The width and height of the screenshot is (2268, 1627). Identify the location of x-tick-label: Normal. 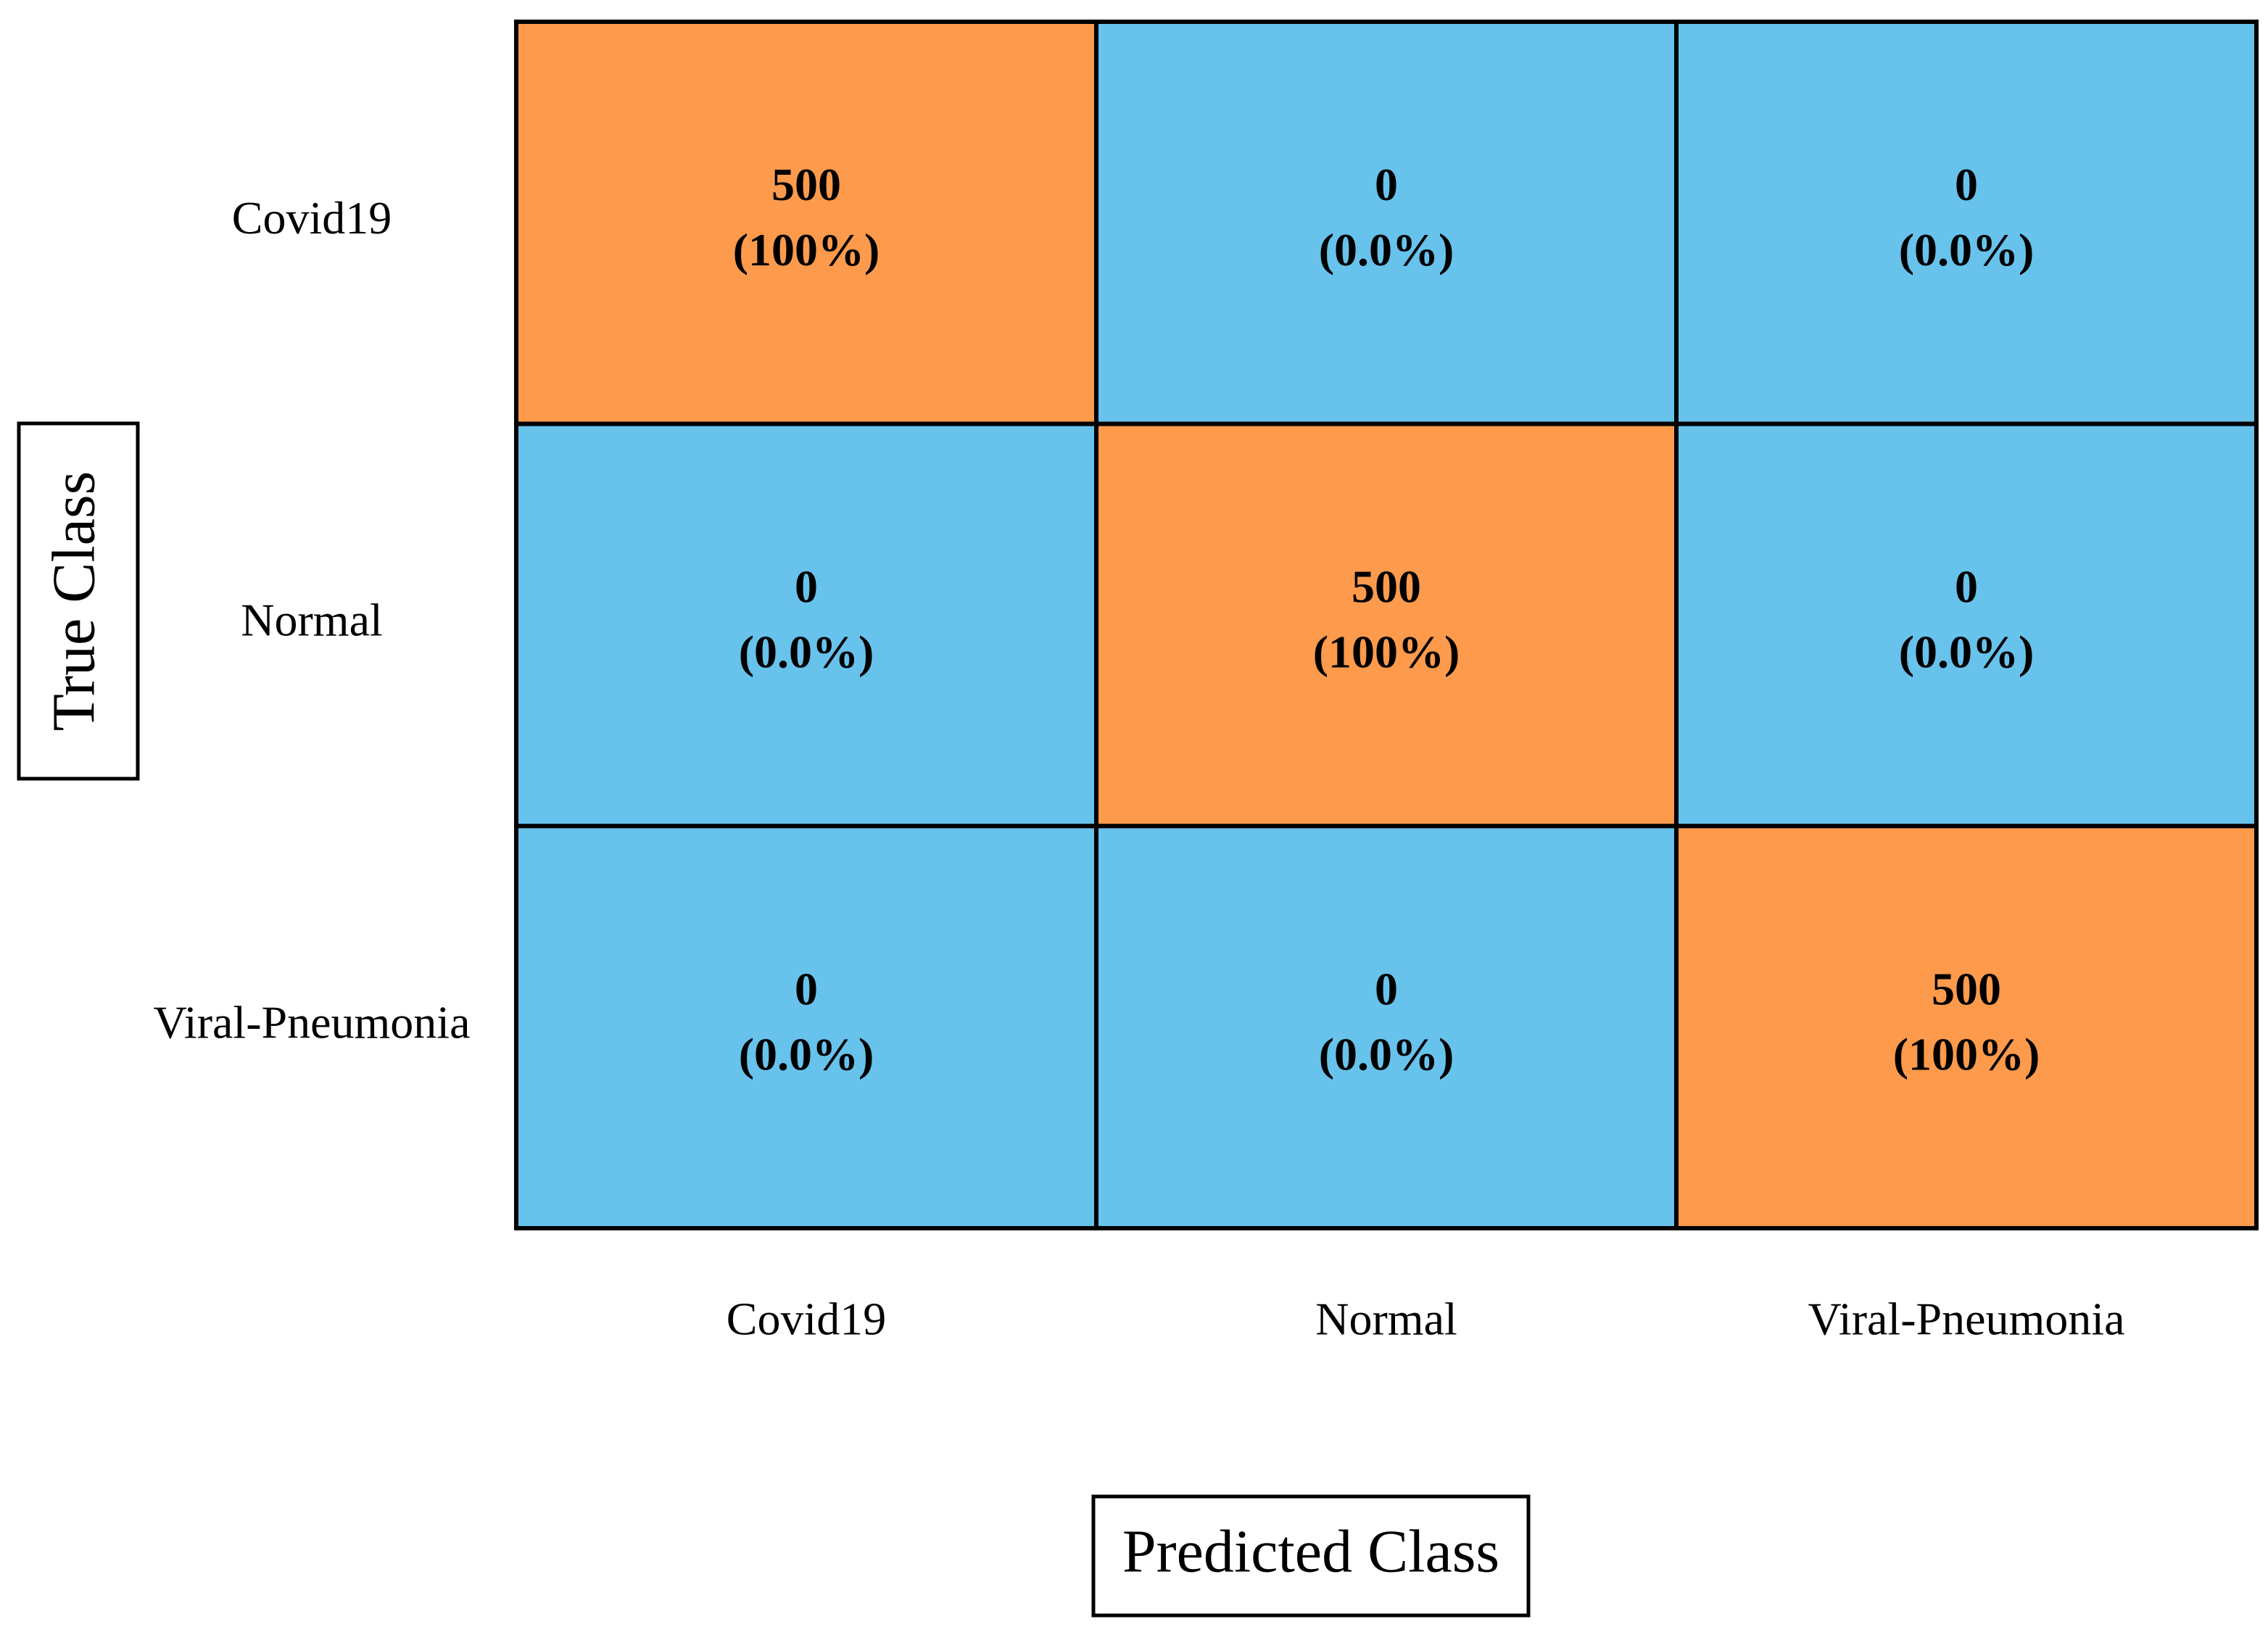
(1386, 1319).